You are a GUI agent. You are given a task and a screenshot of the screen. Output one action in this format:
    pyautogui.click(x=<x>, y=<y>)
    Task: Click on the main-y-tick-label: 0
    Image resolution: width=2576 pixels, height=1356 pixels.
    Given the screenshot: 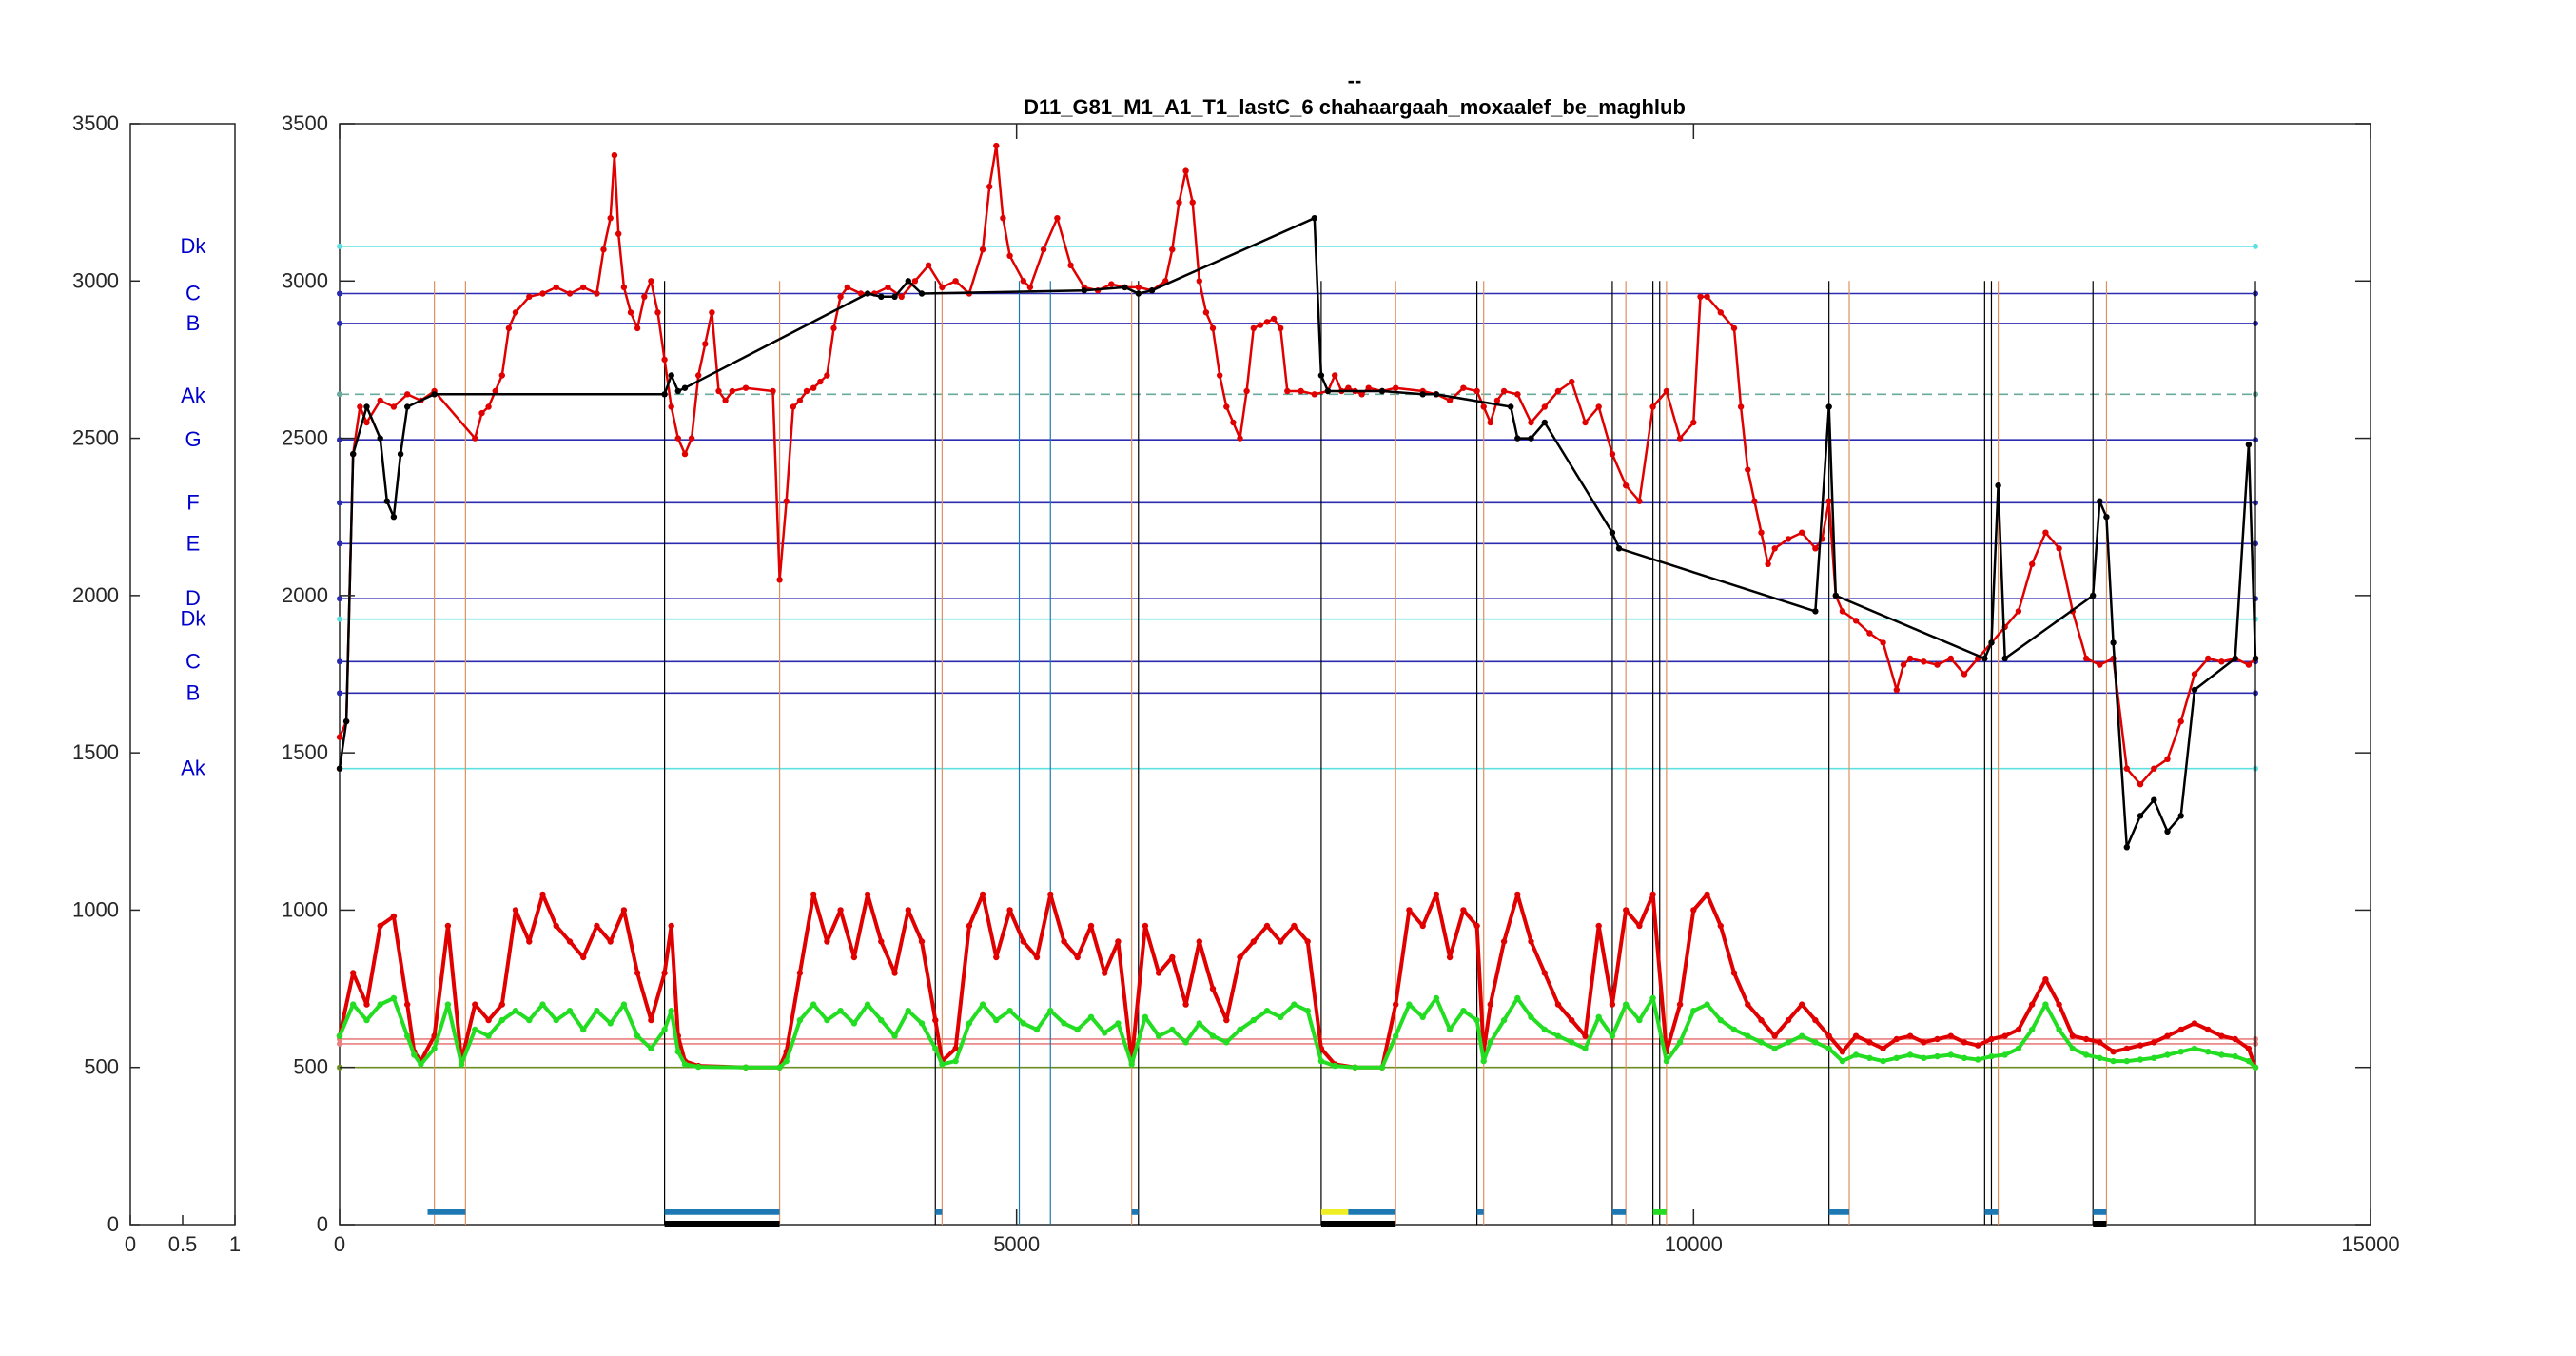 What is the action you would take?
    pyautogui.click(x=323, y=1224)
    